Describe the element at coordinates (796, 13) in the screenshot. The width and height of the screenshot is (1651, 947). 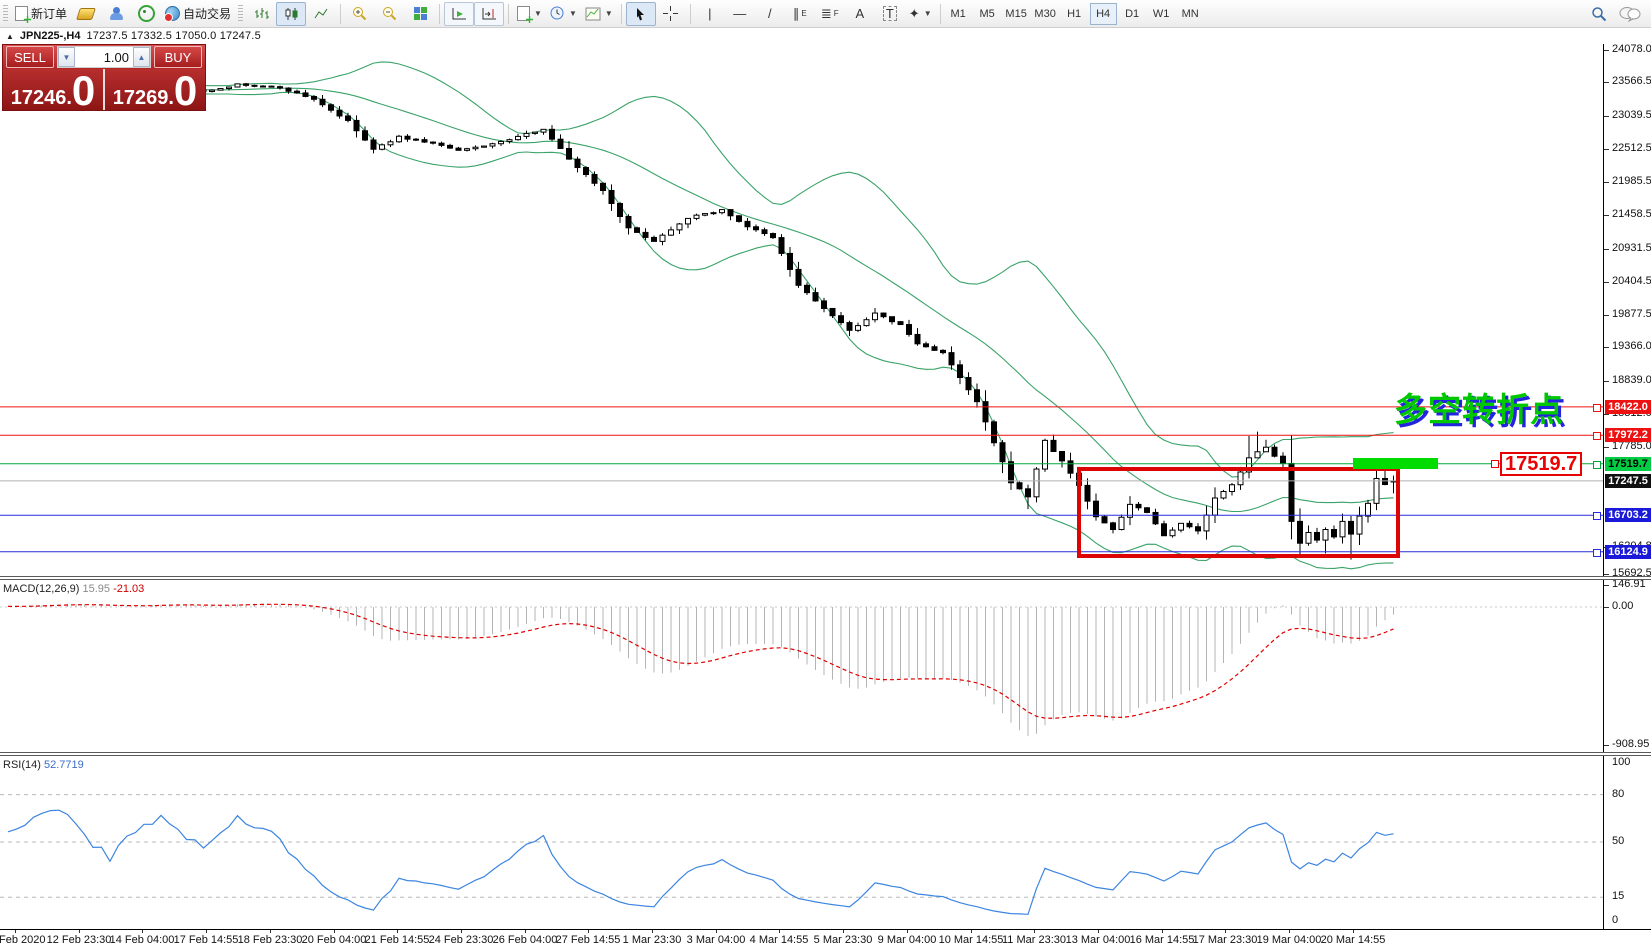
I see `channel-icon: ∥` at that location.